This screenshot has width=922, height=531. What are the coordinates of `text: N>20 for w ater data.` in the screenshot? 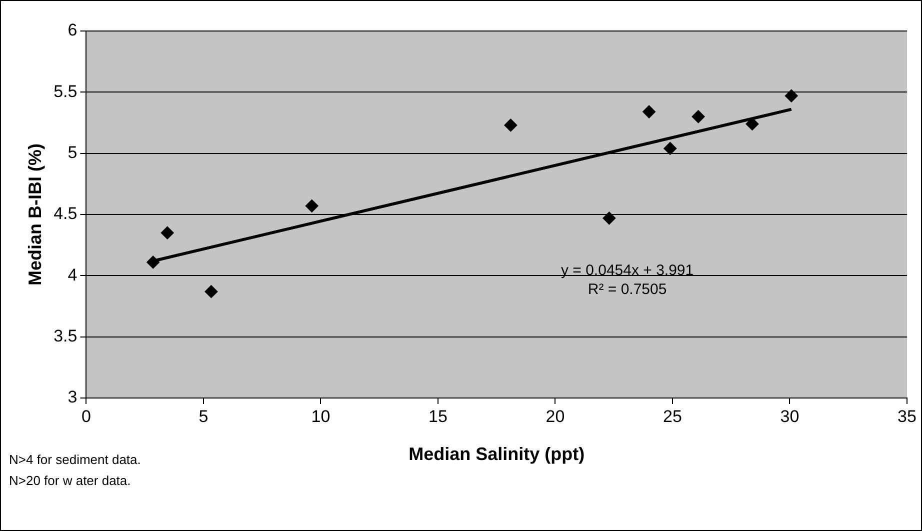 It's located at (70, 481).